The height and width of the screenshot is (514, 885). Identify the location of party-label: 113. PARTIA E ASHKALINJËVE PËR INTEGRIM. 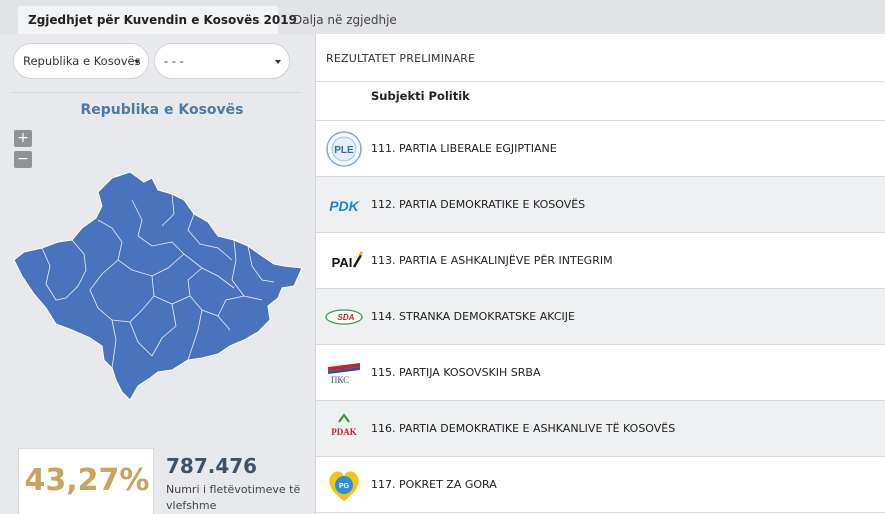
(492, 260).